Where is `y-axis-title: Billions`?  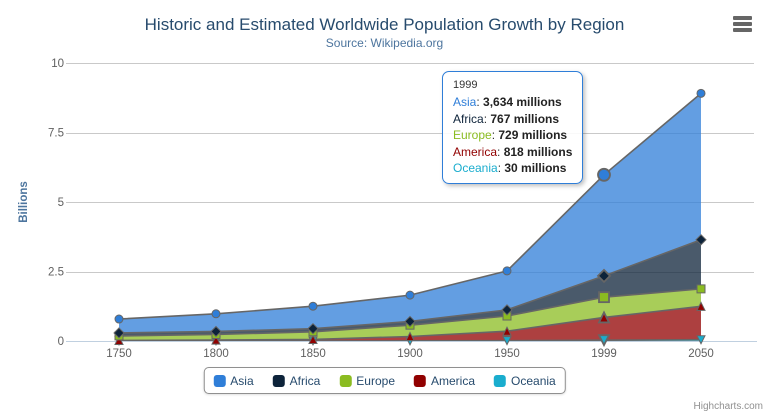
y-axis-title: Billions is located at coordinates (24, 202).